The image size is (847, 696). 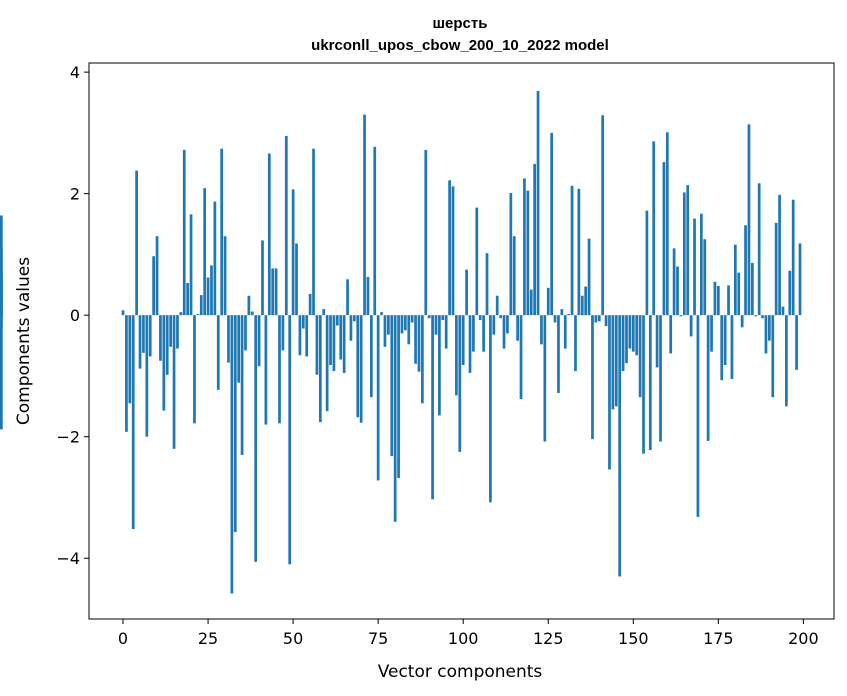 I want to click on x-tick-label: 150, so click(x=633, y=638).